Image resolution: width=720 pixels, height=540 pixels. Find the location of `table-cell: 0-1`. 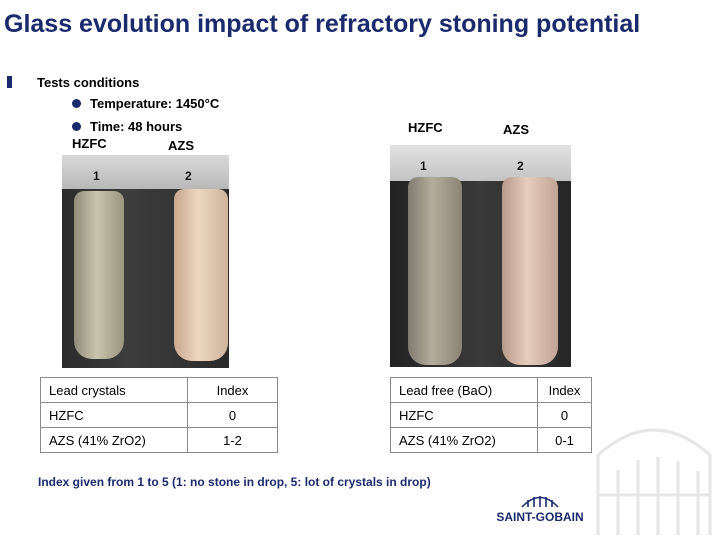

table-cell: 0-1 is located at coordinates (564, 440).